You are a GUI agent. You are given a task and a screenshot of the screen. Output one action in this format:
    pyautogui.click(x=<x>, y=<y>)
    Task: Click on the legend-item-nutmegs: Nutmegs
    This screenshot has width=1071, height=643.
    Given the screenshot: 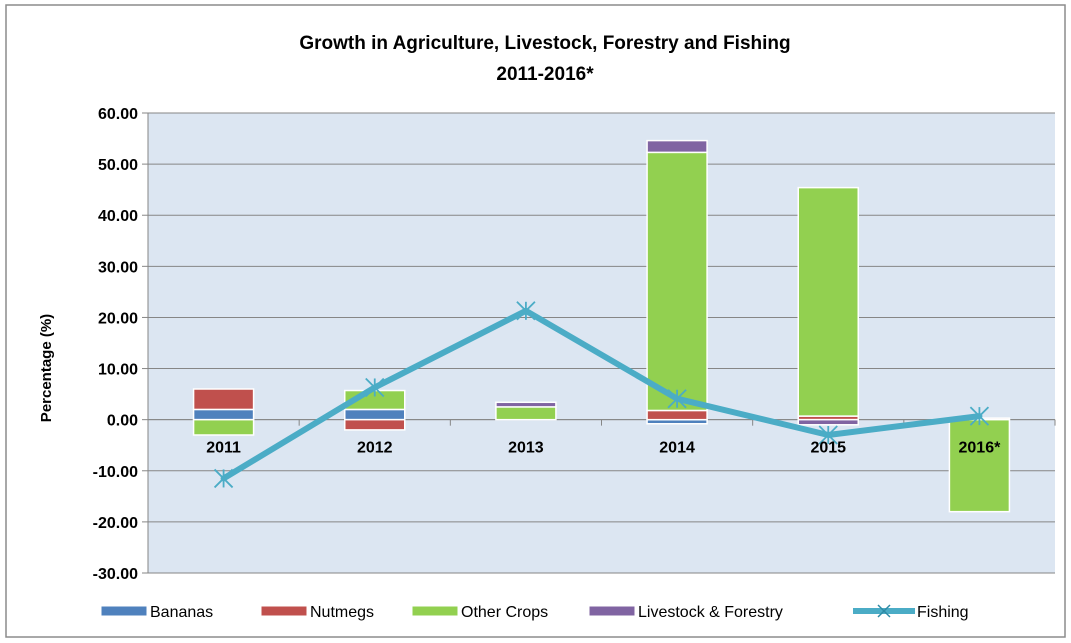 What is the action you would take?
    pyautogui.click(x=317, y=612)
    